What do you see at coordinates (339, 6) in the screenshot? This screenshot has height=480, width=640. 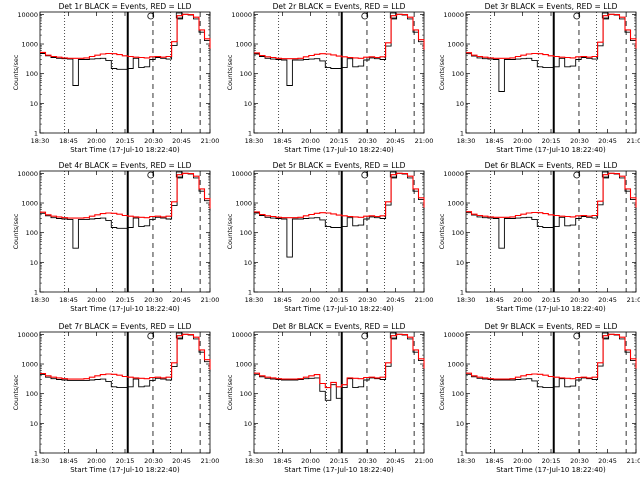 I see `panel-title: Det 2r BLACK = Events, RED = LLD` at bounding box center [339, 6].